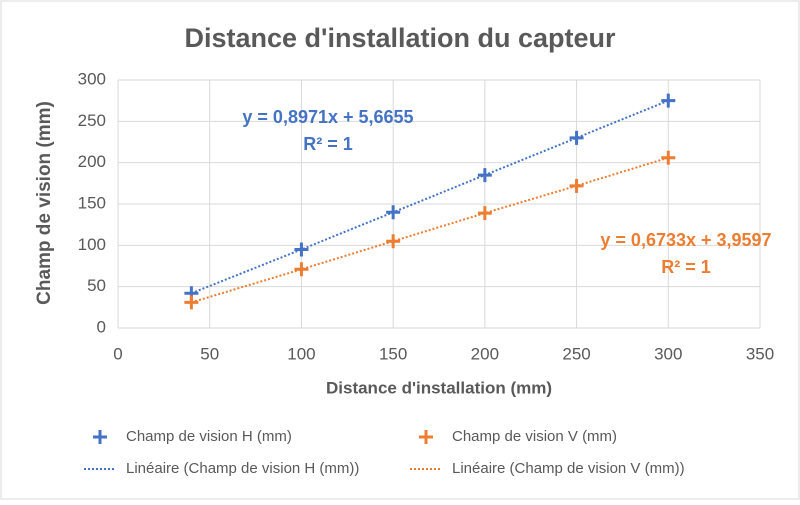  What do you see at coordinates (92, 120) in the screenshot?
I see `y-tick-label: 250` at bounding box center [92, 120].